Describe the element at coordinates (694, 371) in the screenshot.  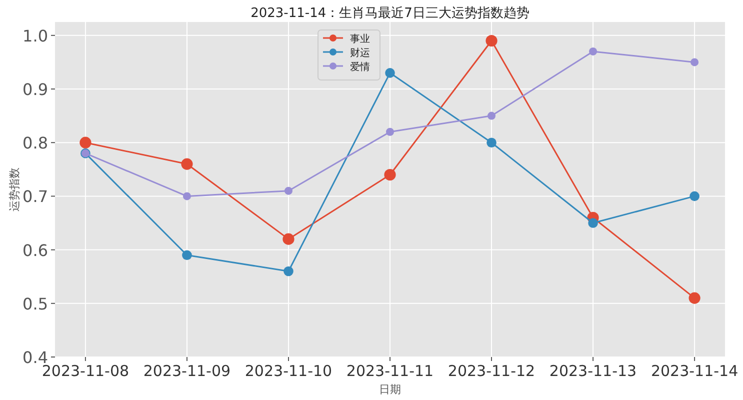
I see `x-tick-label: 2023-11-14` at that location.